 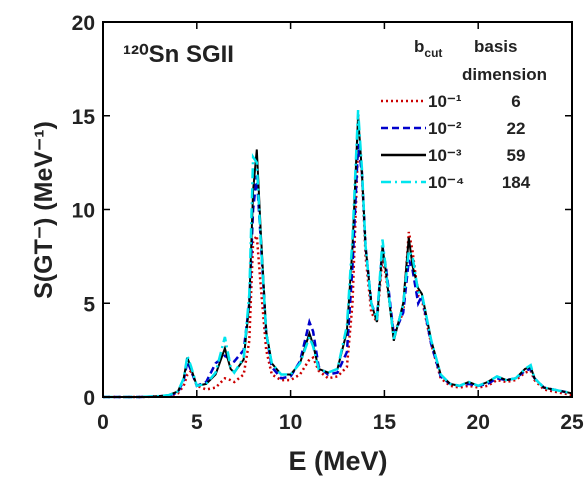 I want to click on legend-label: 10⁻³, so click(x=445, y=155).